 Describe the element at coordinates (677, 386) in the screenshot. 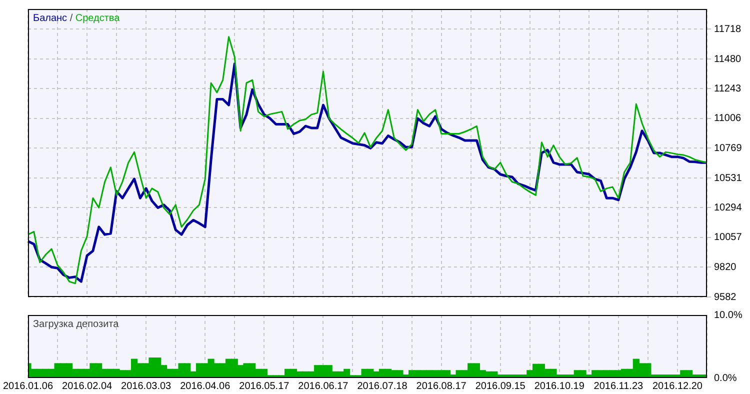

I see `x-tick-label: 2016.12.20` at that location.